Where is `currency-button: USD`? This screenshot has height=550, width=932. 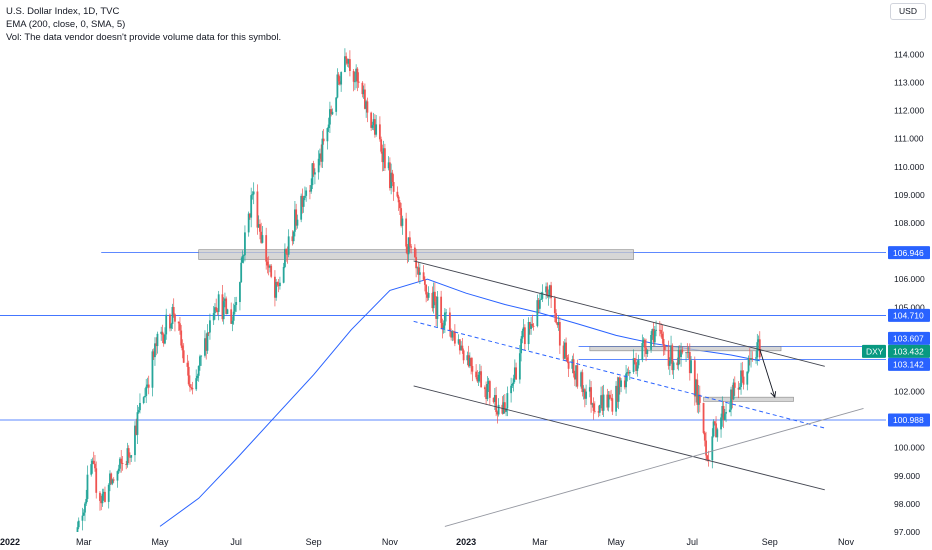
currency-button: USD is located at coordinates (908, 11).